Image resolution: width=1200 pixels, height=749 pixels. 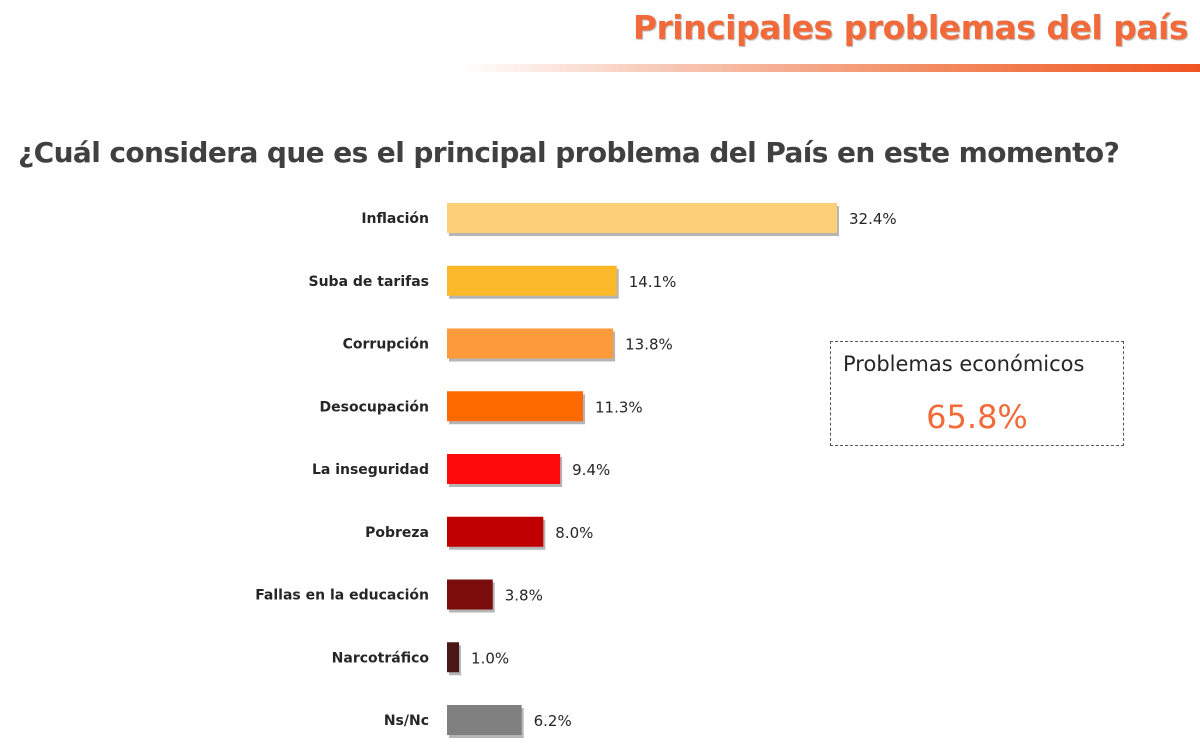 I want to click on category-label: Desocupación, so click(x=374, y=407).